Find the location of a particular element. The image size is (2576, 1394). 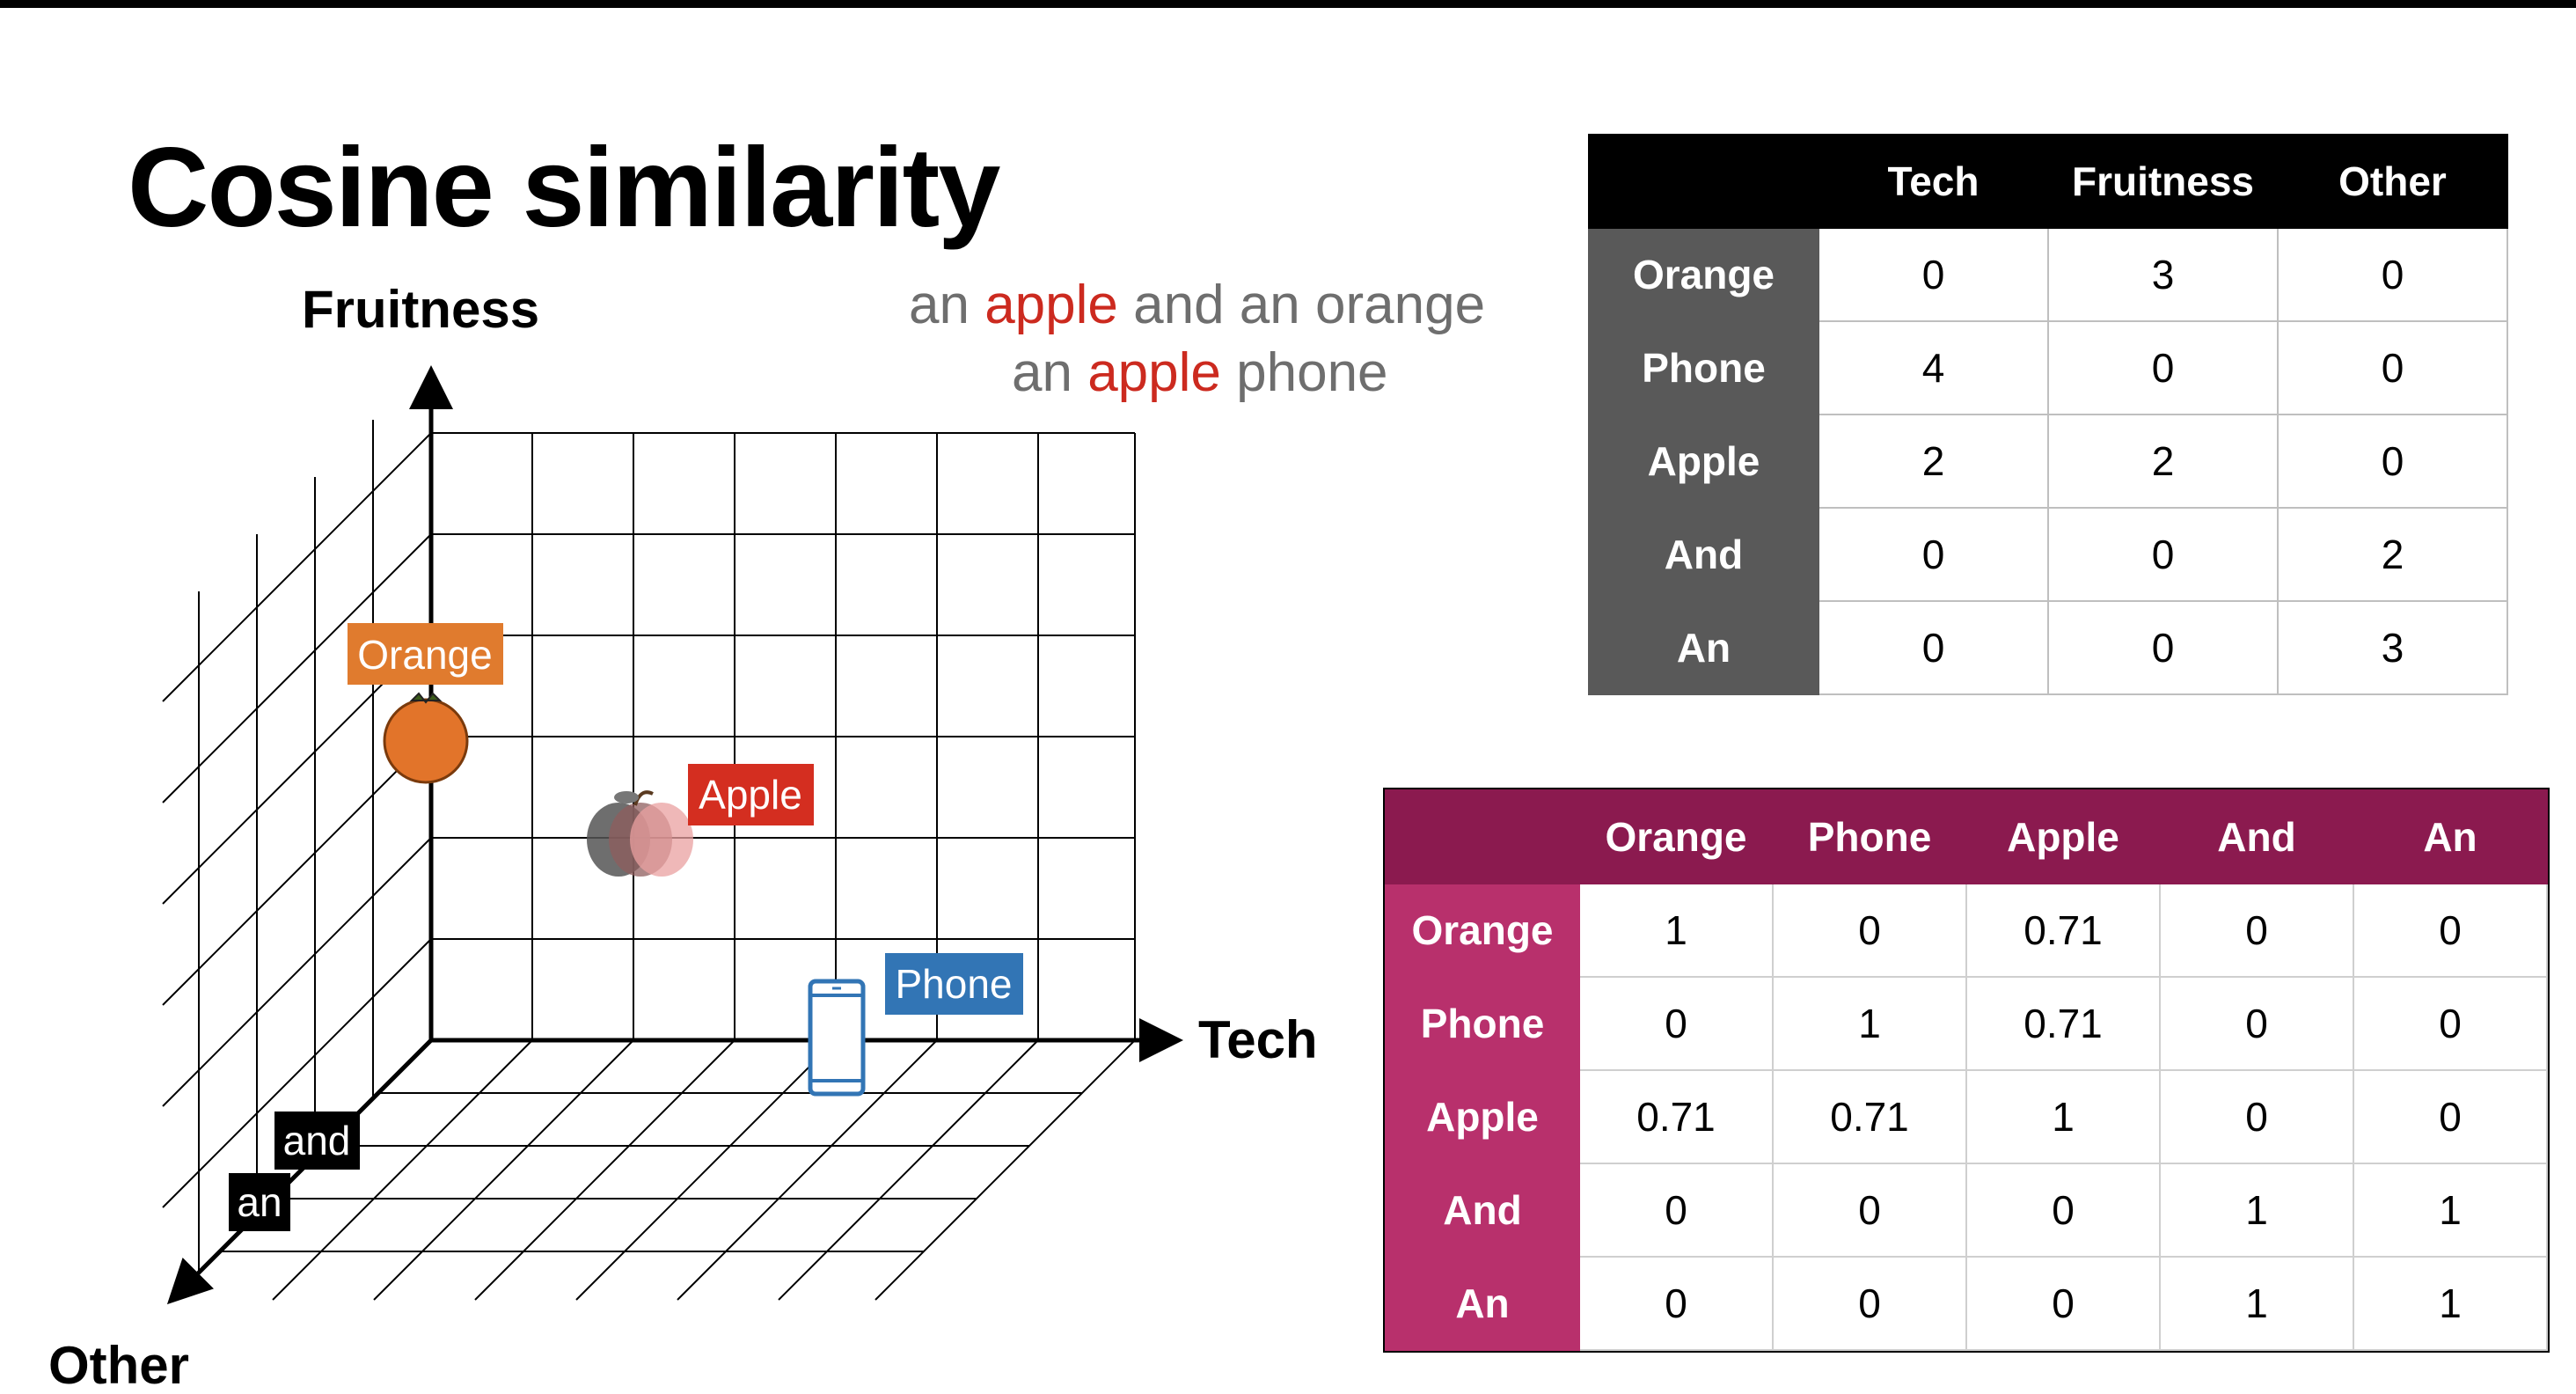

count-cell: 4 is located at coordinates (1934, 367).